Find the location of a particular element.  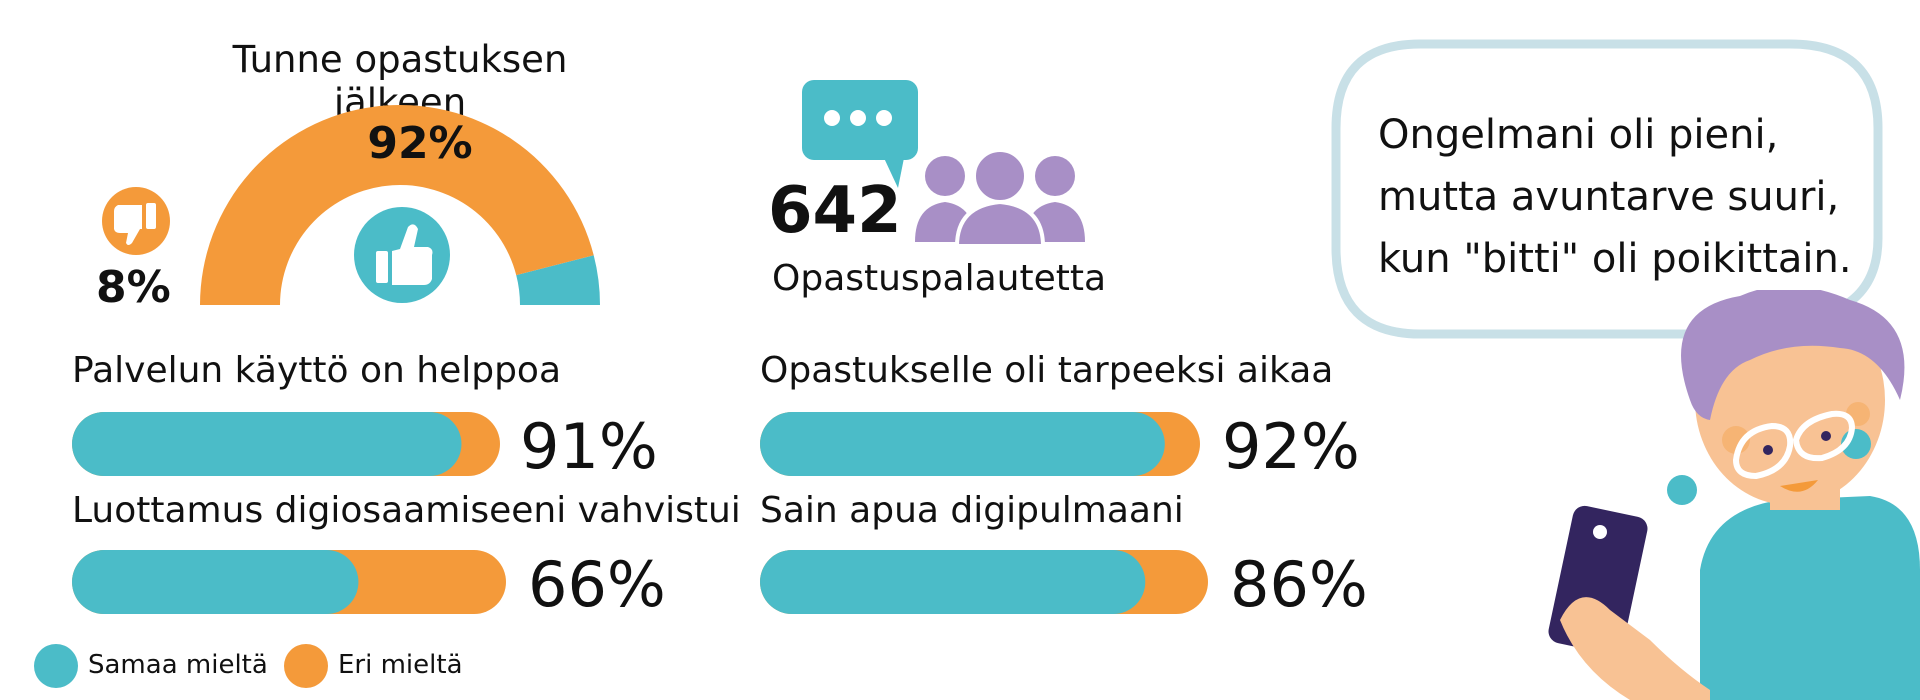

legend-disagree-swatch is located at coordinates (306, 666).